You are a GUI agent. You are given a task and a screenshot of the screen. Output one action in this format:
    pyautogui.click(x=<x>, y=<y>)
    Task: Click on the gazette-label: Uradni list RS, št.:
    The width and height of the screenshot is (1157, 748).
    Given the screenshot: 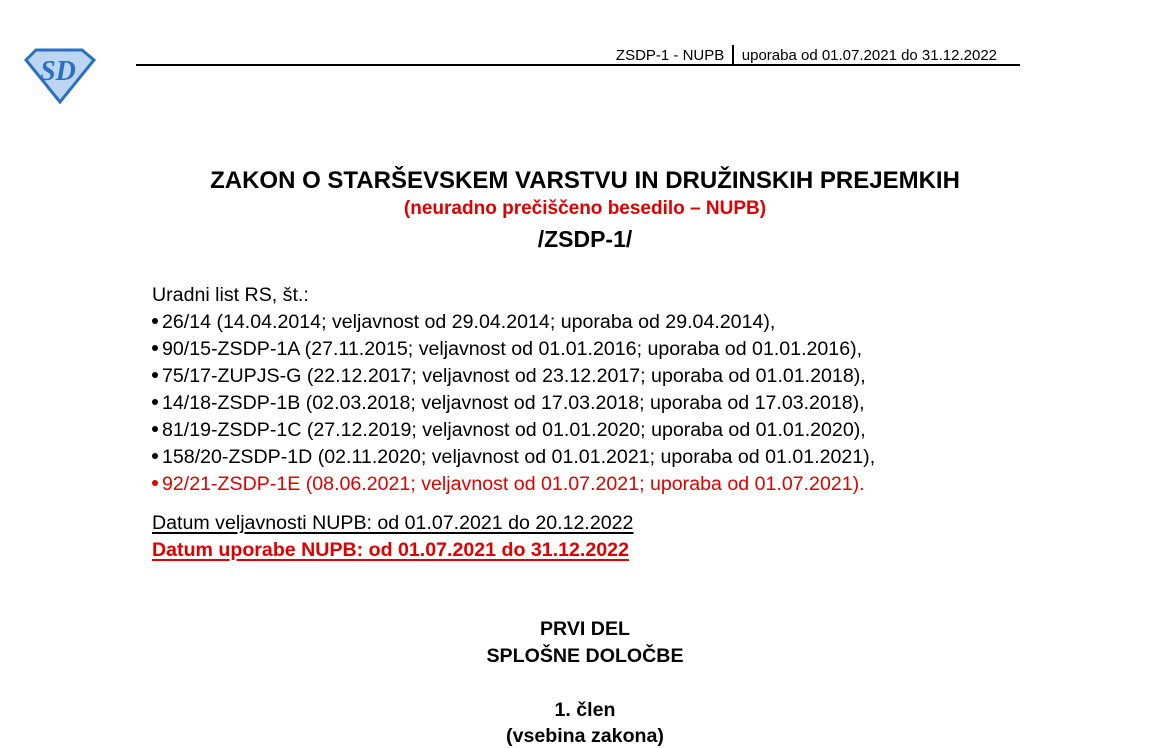 What is the action you would take?
    pyautogui.click(x=230, y=295)
    